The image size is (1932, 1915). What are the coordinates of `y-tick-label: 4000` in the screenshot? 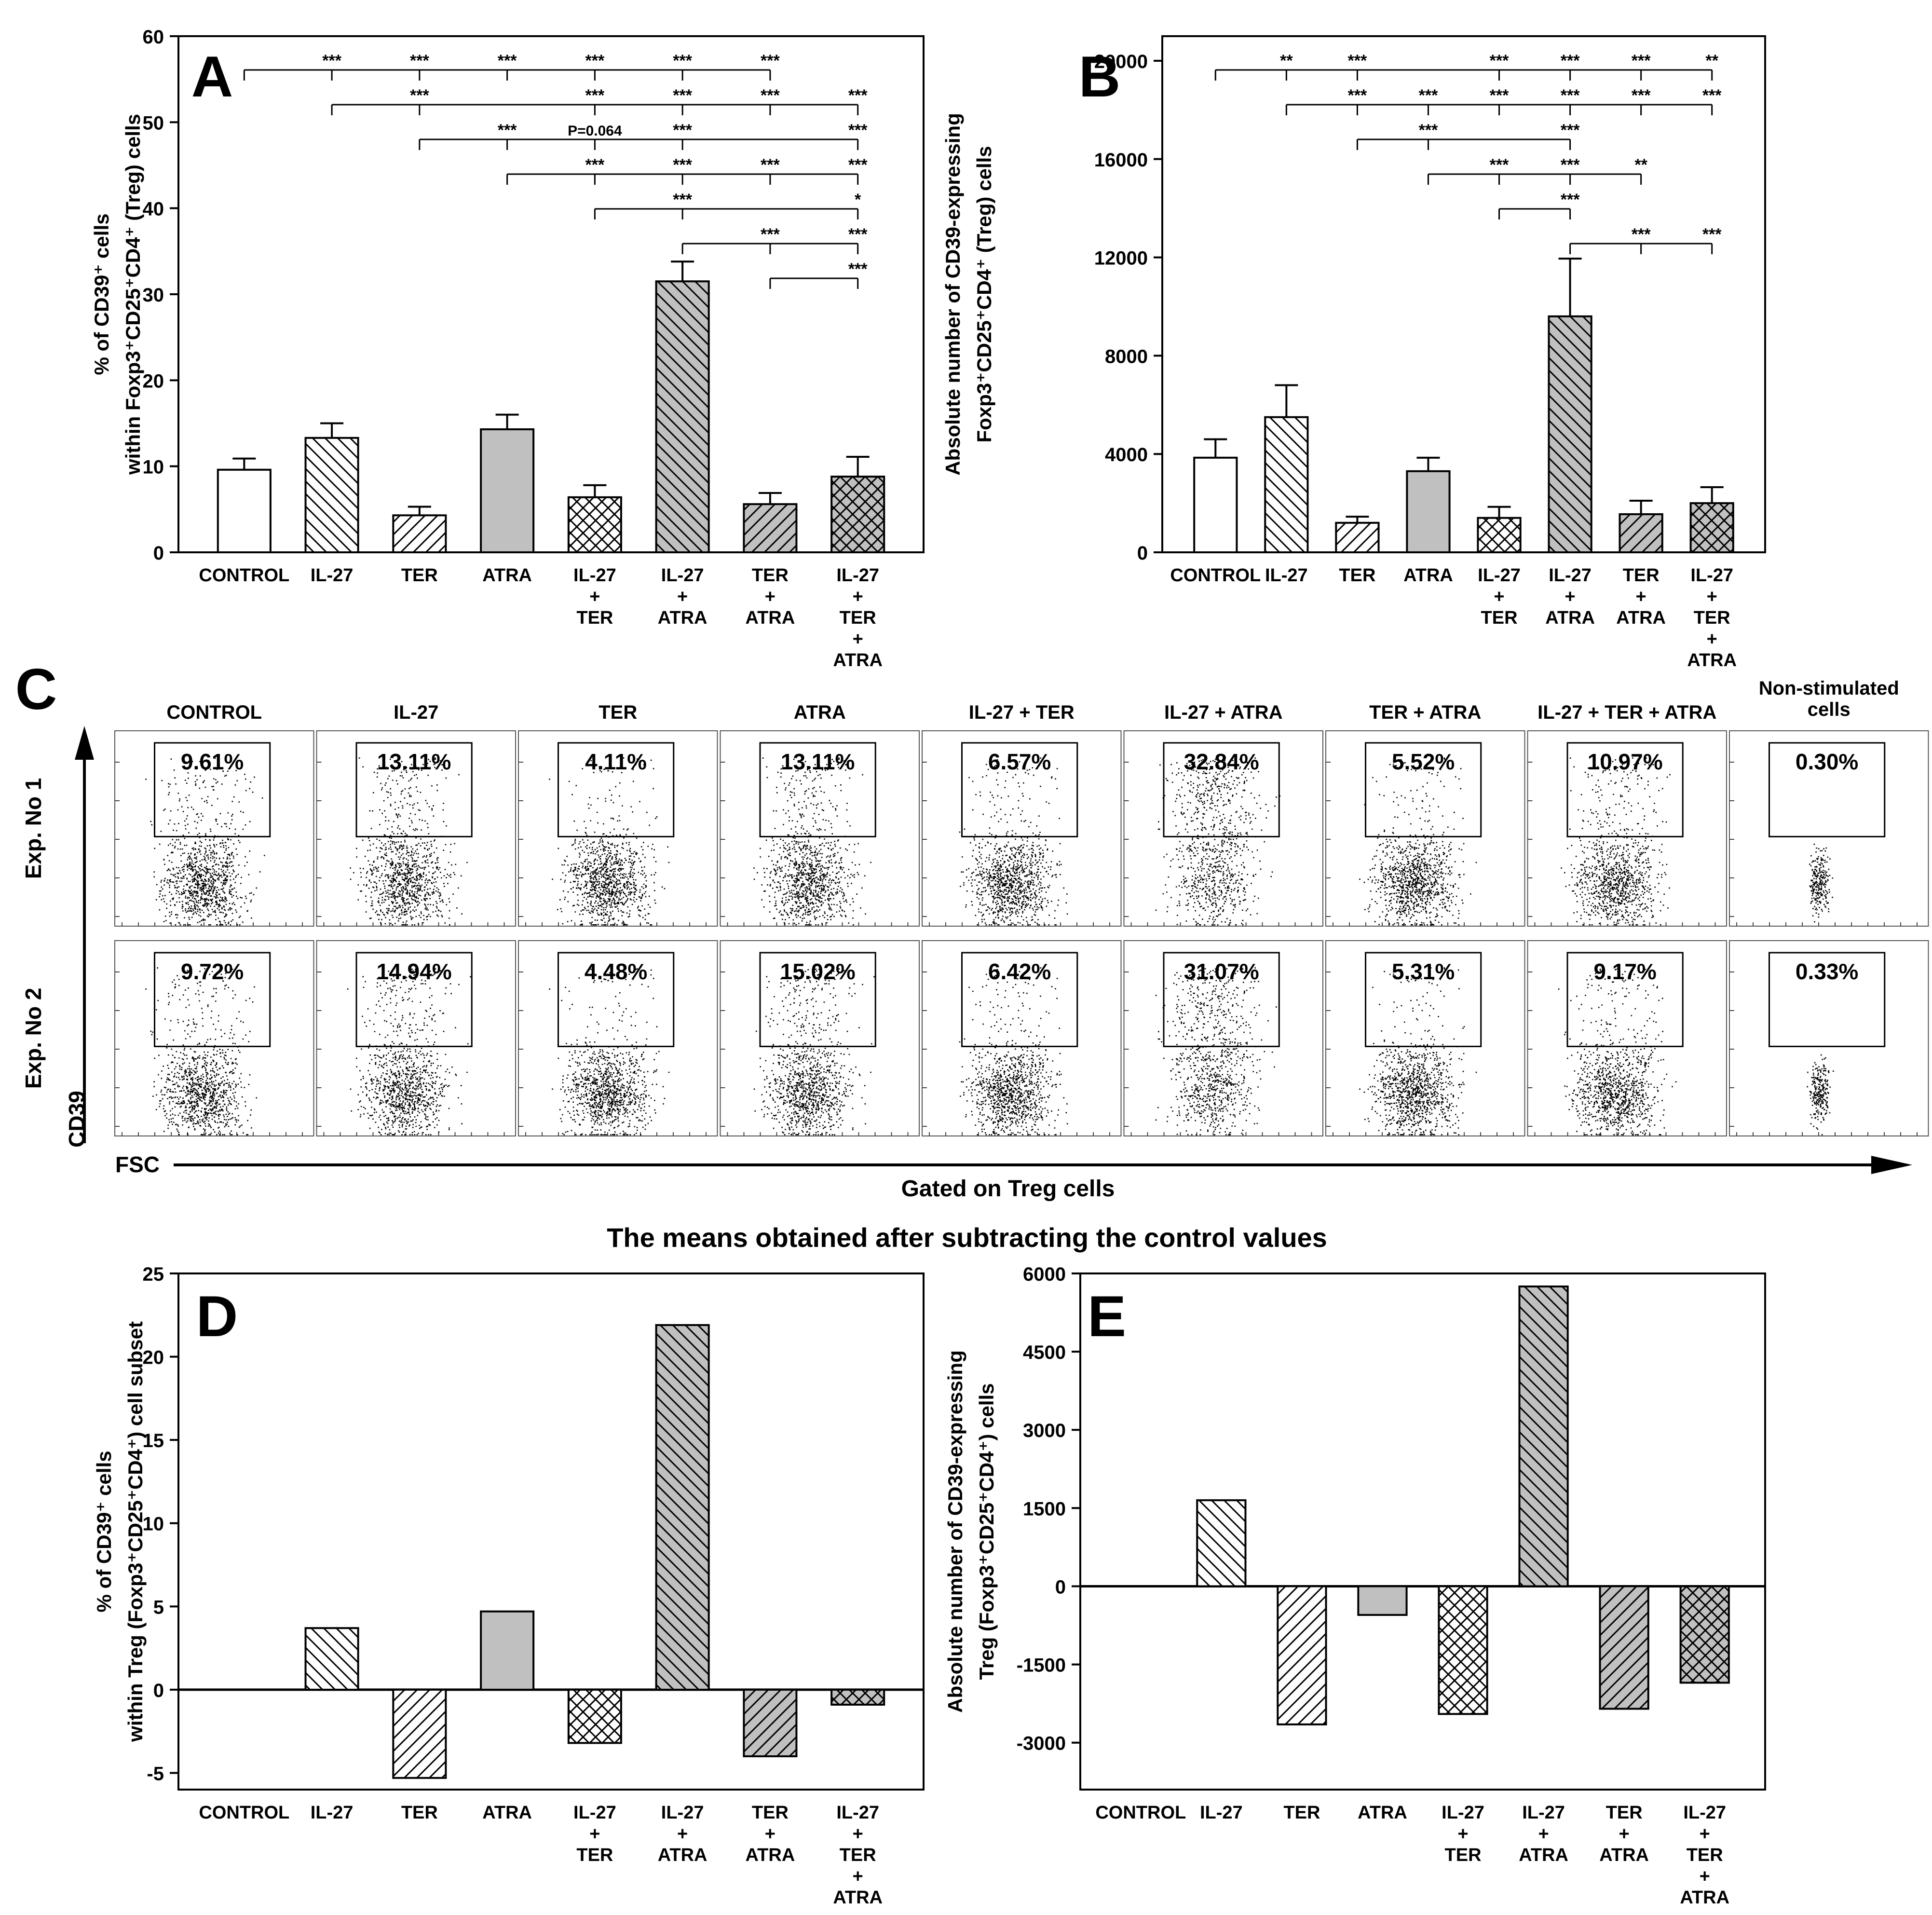 It's located at (1126, 454).